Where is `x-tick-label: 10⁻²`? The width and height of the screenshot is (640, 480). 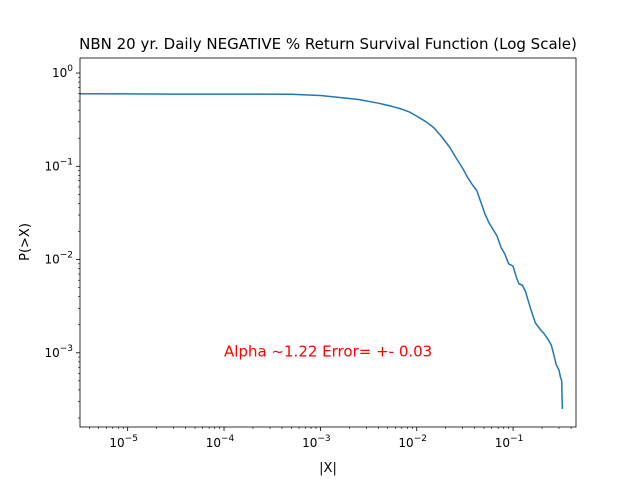 x-tick-label: 10⁻² is located at coordinates (412, 442).